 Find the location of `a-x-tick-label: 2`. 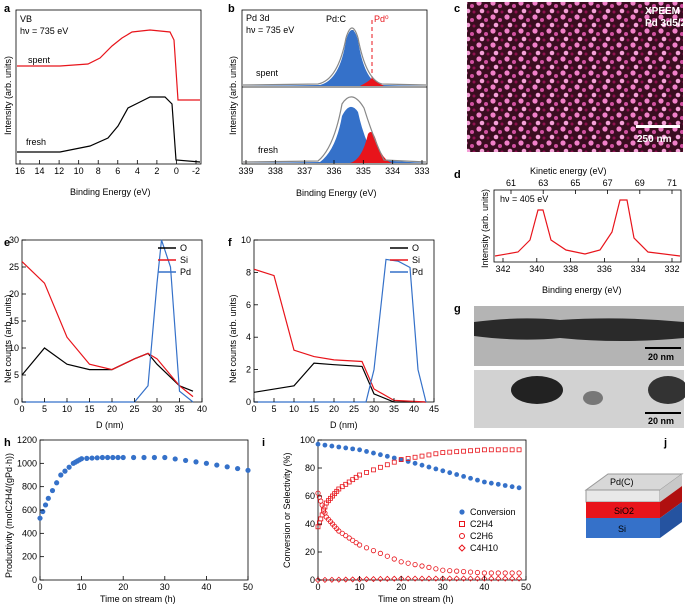

a-x-tick-label: 2 is located at coordinates (156, 171).